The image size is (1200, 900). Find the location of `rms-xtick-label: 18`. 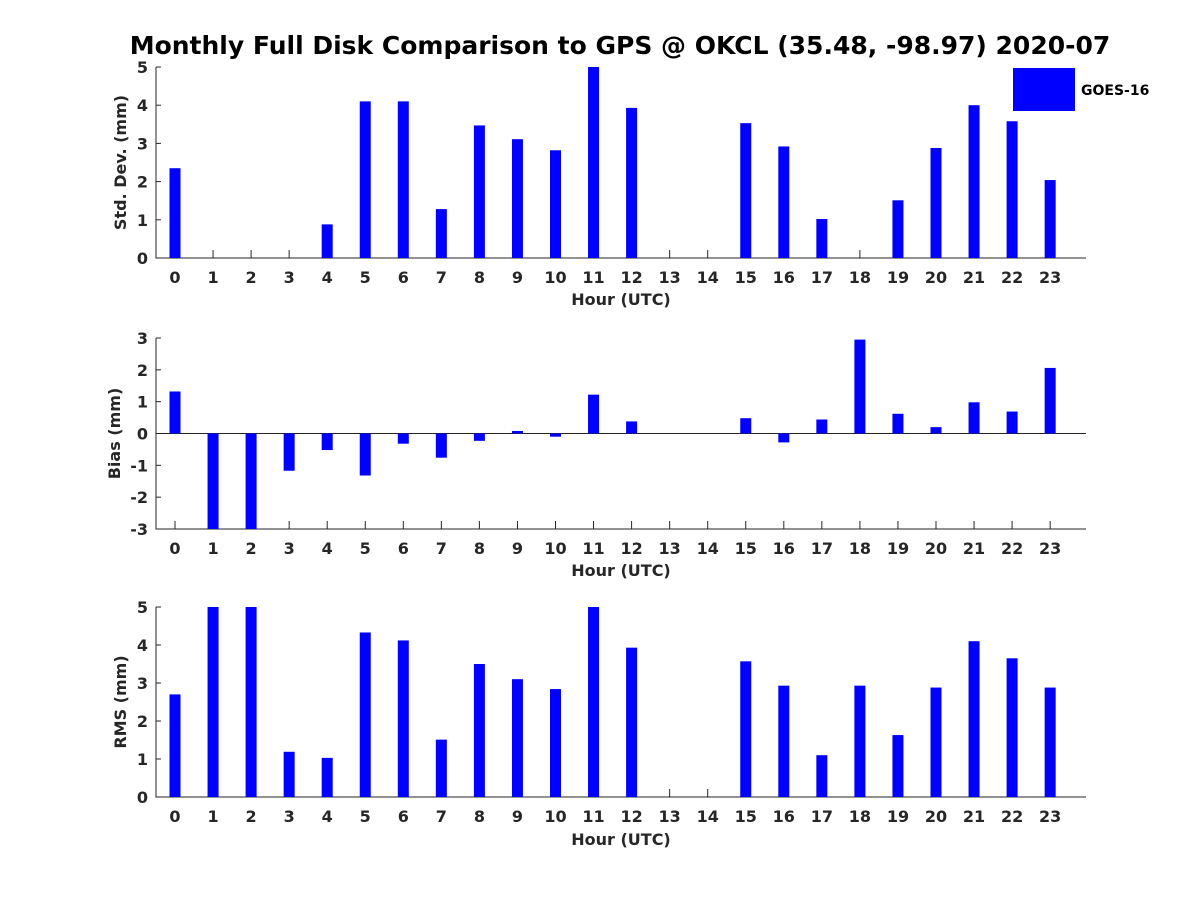

rms-xtick-label: 18 is located at coordinates (860, 816).